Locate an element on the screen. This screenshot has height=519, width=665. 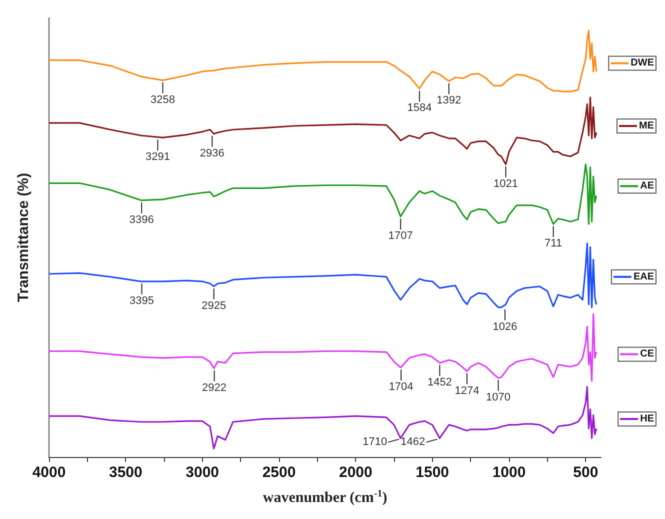
legend-label: ME is located at coordinates (646, 126).